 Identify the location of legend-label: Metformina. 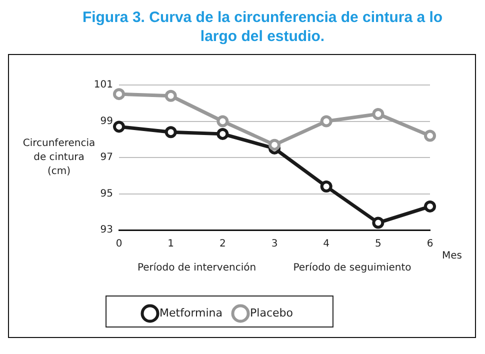
(191, 313).